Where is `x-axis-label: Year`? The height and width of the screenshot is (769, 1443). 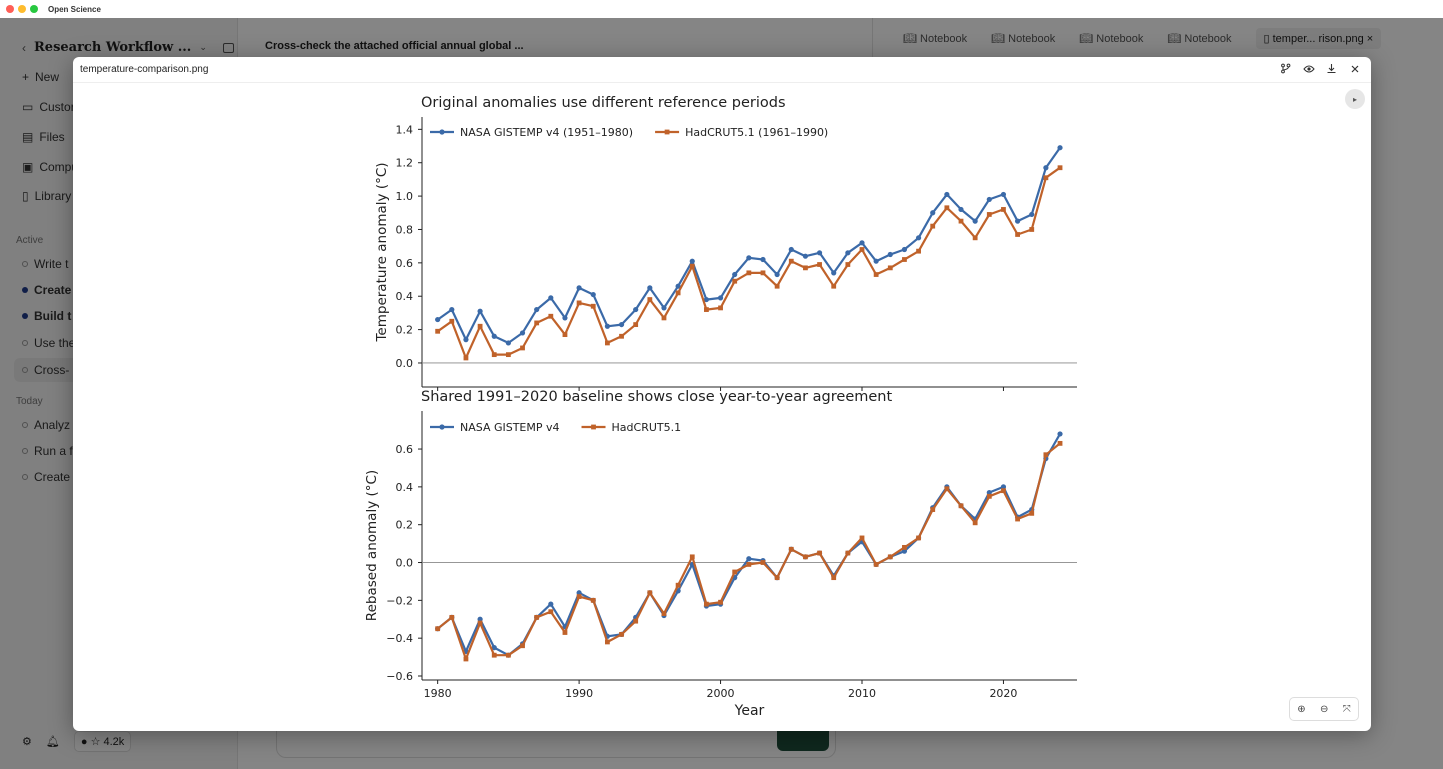 x-axis-label: Year is located at coordinates (749, 711).